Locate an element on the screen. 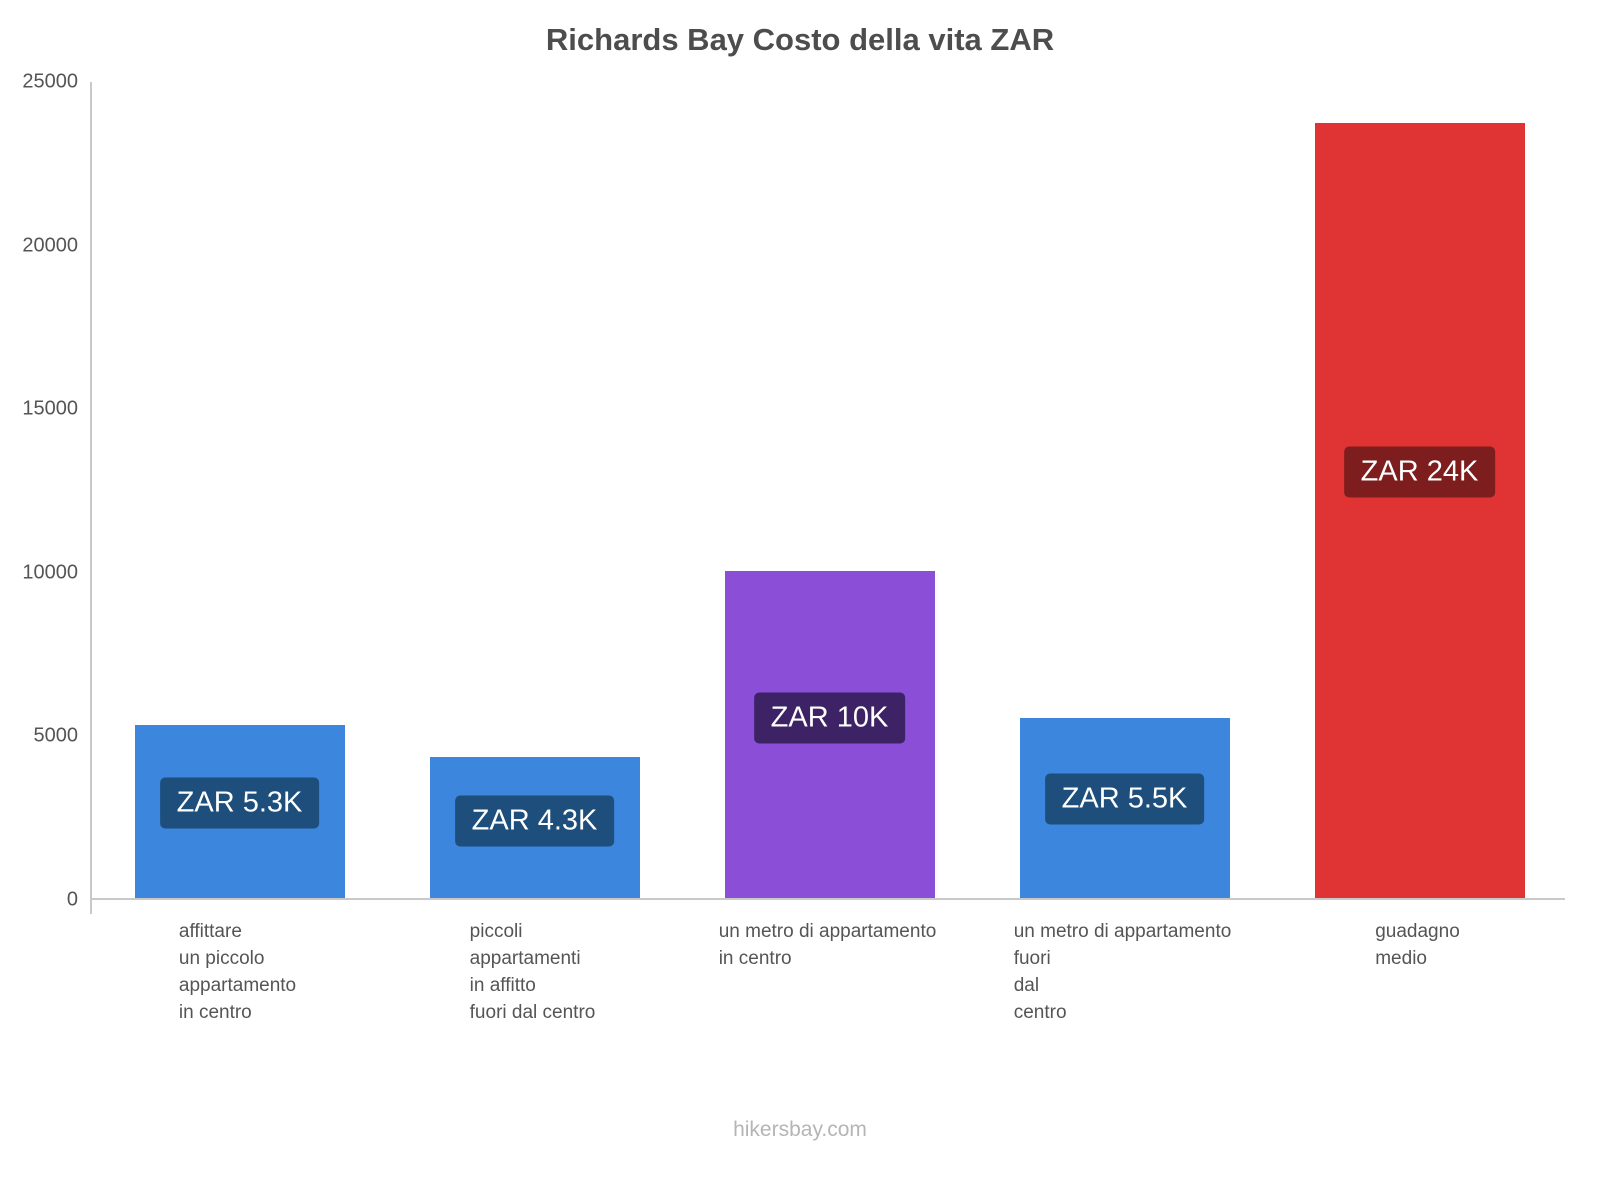 The height and width of the screenshot is (1200, 1600). x-category-label-line: fuori is located at coordinates (1032, 958).